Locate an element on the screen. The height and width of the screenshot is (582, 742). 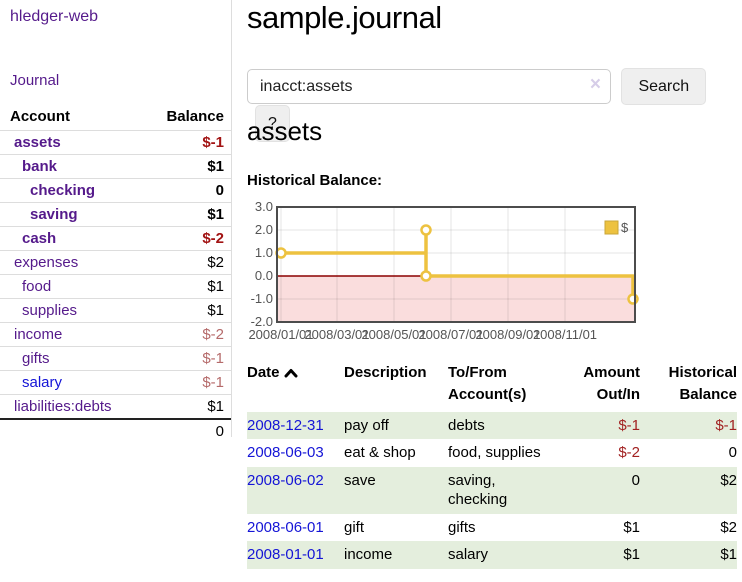
account-link-assets: assets is located at coordinates (37, 142).